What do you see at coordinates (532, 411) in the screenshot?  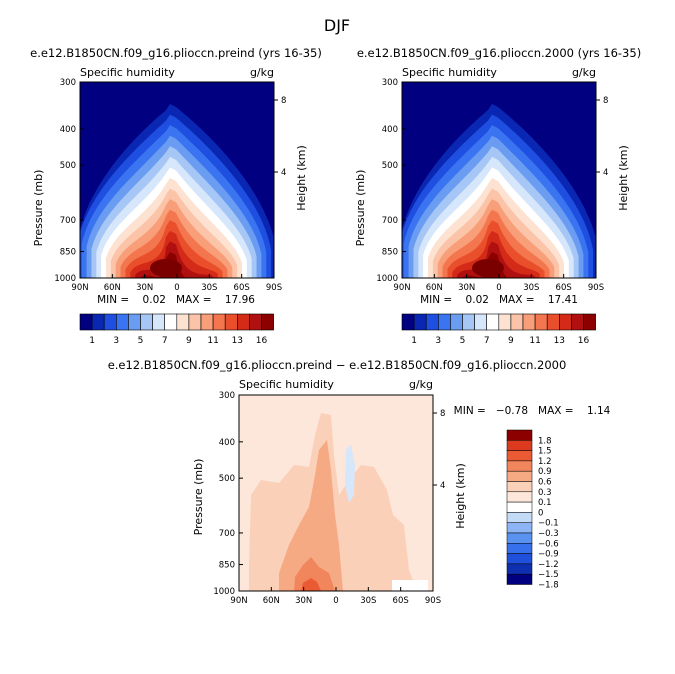 I see `min-max-readout: MIN = −0.78 MAX = 1.14` at bounding box center [532, 411].